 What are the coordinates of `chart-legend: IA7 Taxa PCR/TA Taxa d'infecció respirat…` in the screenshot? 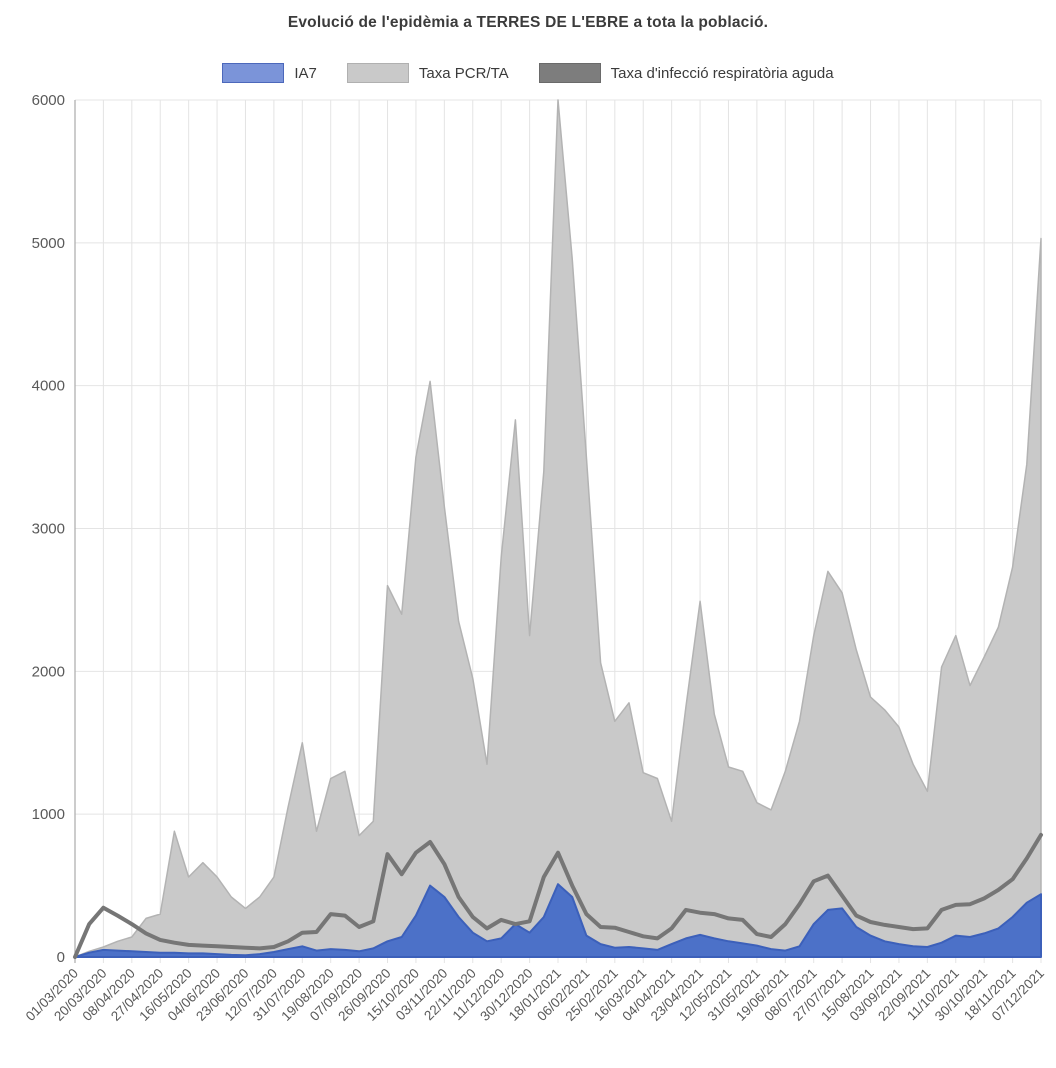 It's located at (528, 73).